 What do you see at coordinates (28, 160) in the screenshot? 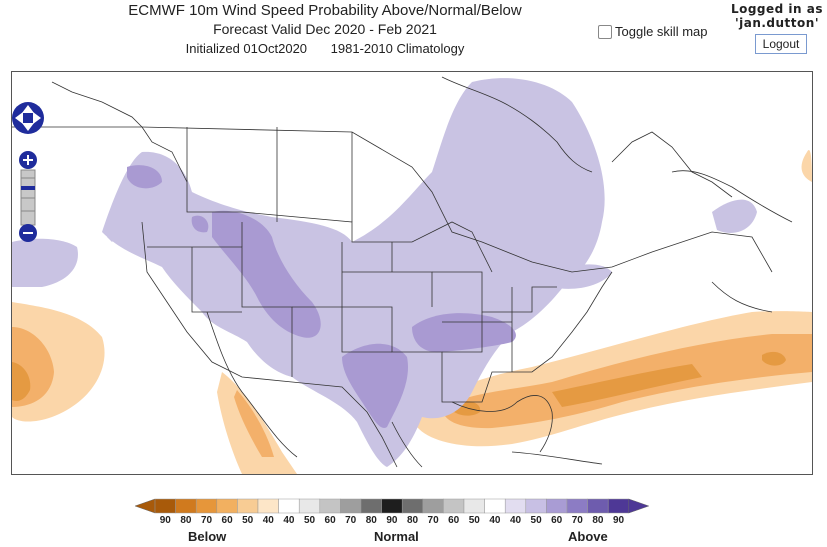
I see `zoom-in-button` at bounding box center [28, 160].